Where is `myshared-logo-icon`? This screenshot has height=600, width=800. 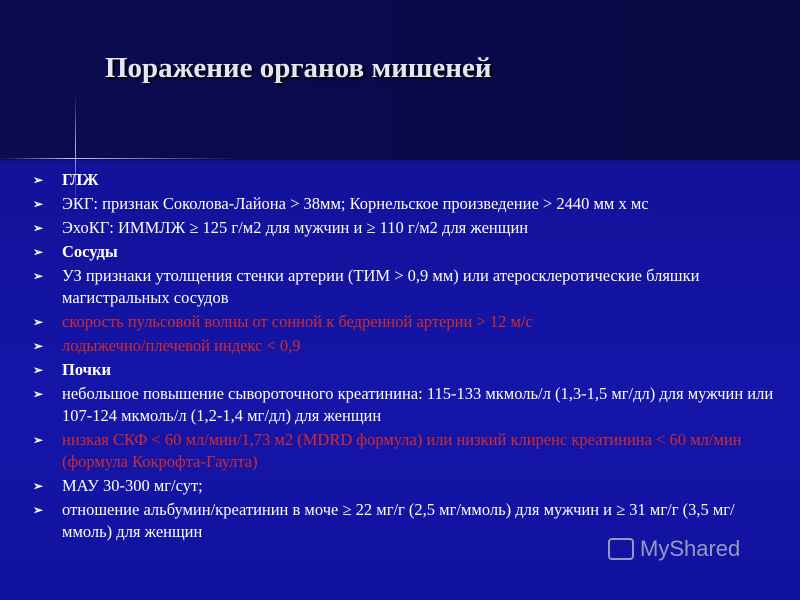
myshared-logo-icon is located at coordinates (621, 549).